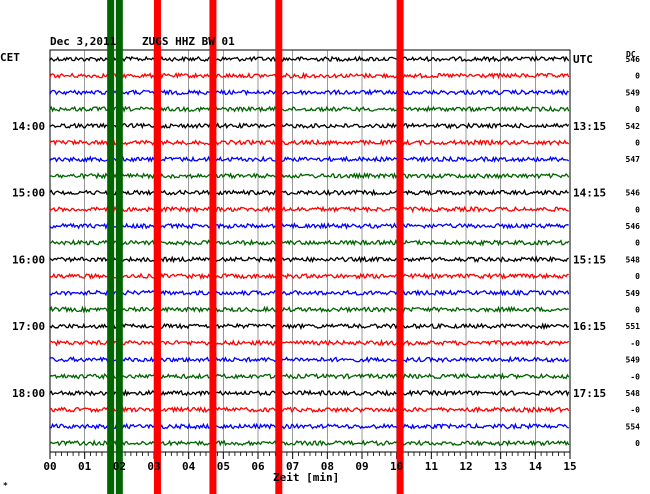  Describe the element at coordinates (633, 159) in the screenshot. I see `dc-value: 547` at that location.